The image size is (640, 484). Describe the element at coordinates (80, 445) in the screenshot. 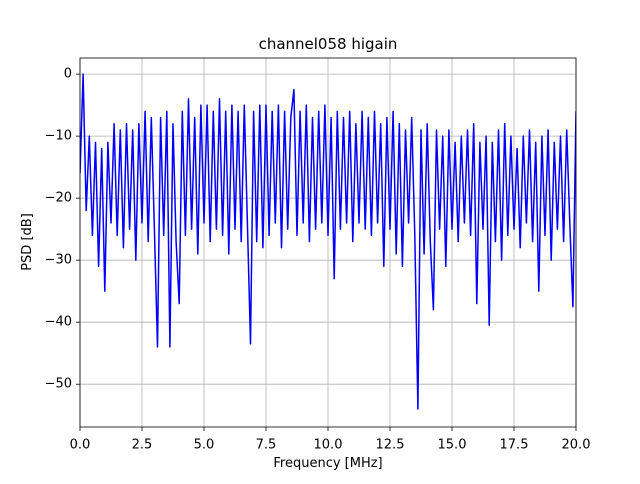

I see `x-tick-label: 0.0` at that location.